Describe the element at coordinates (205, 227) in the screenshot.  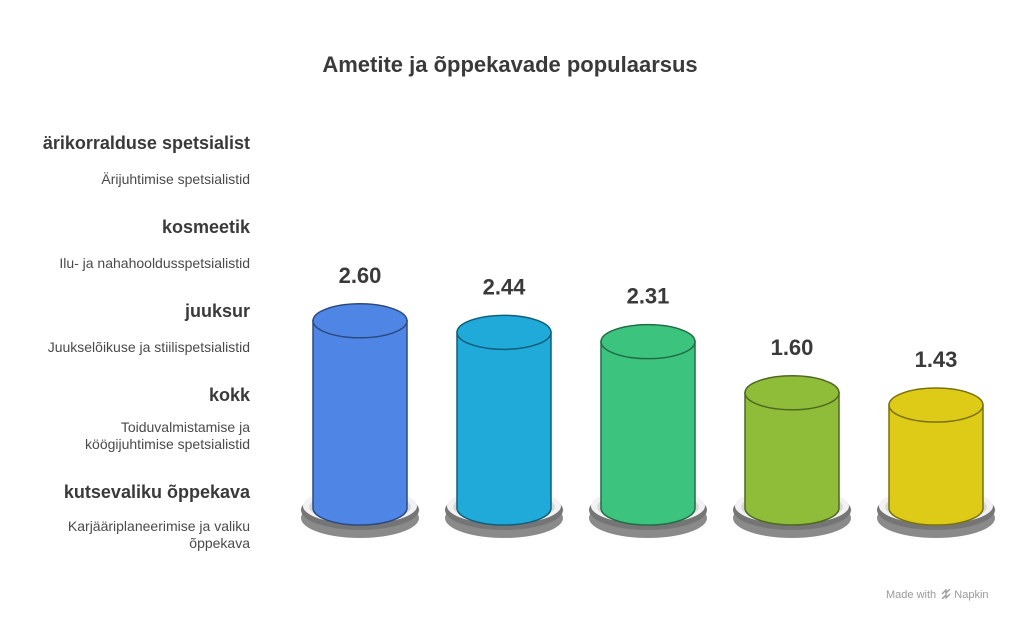
I see `legend-name-1: kosmeetik` at that location.